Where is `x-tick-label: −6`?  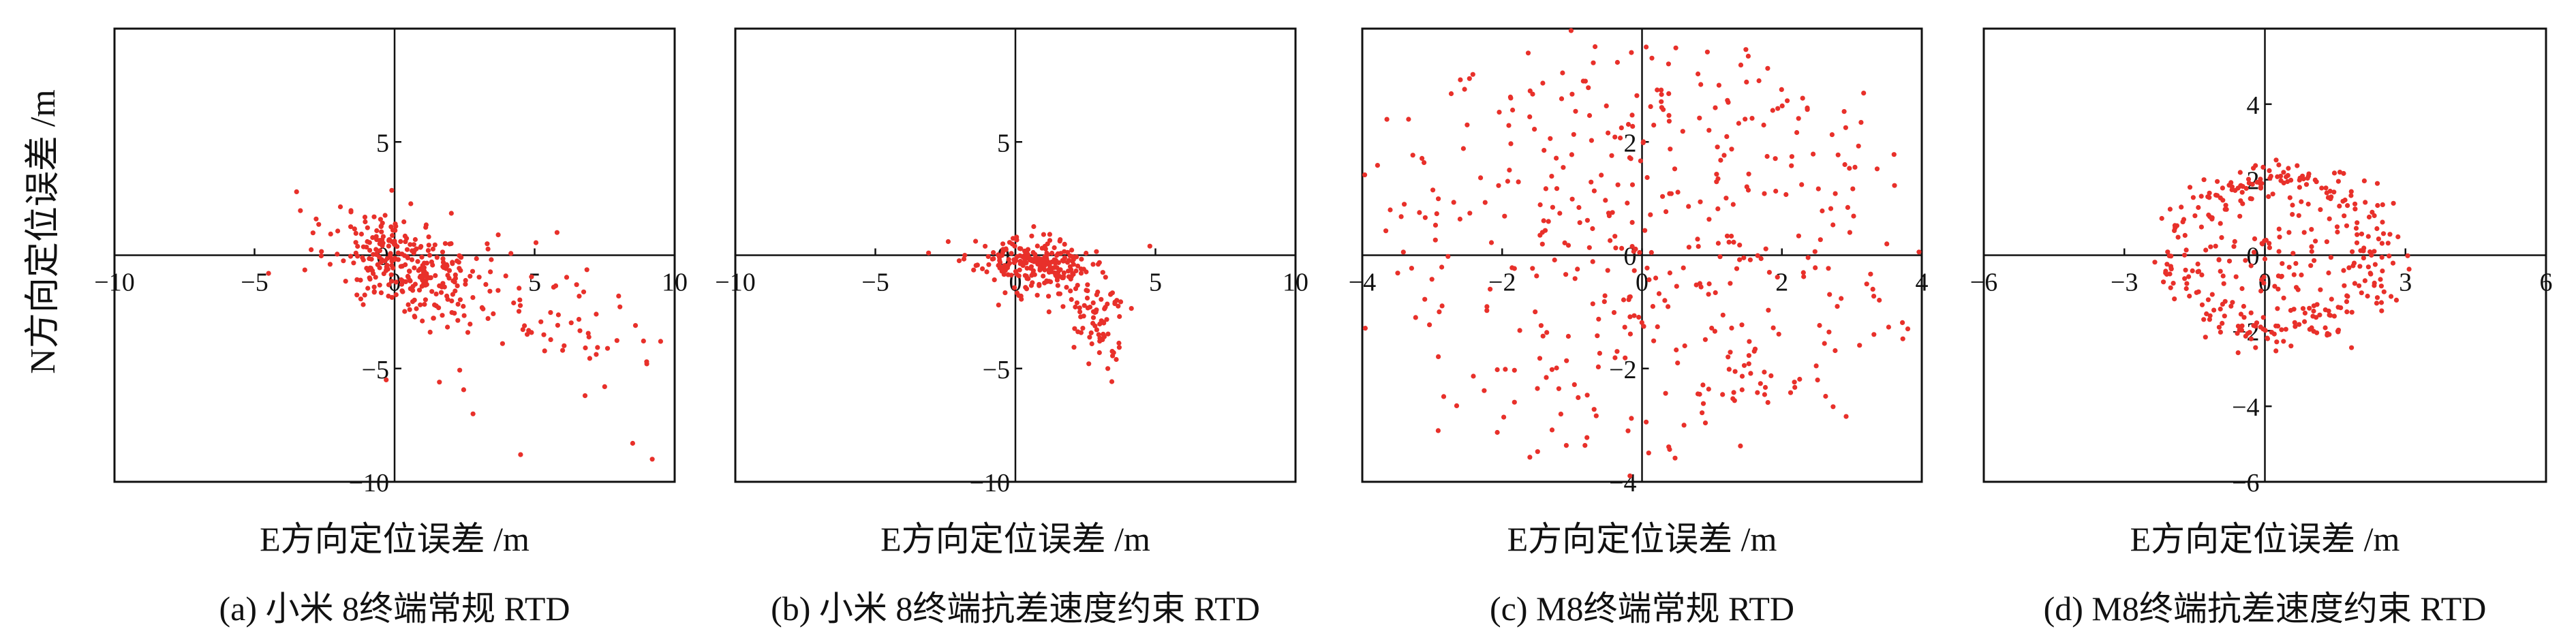
x-tick-label: −6 is located at coordinates (1983, 283).